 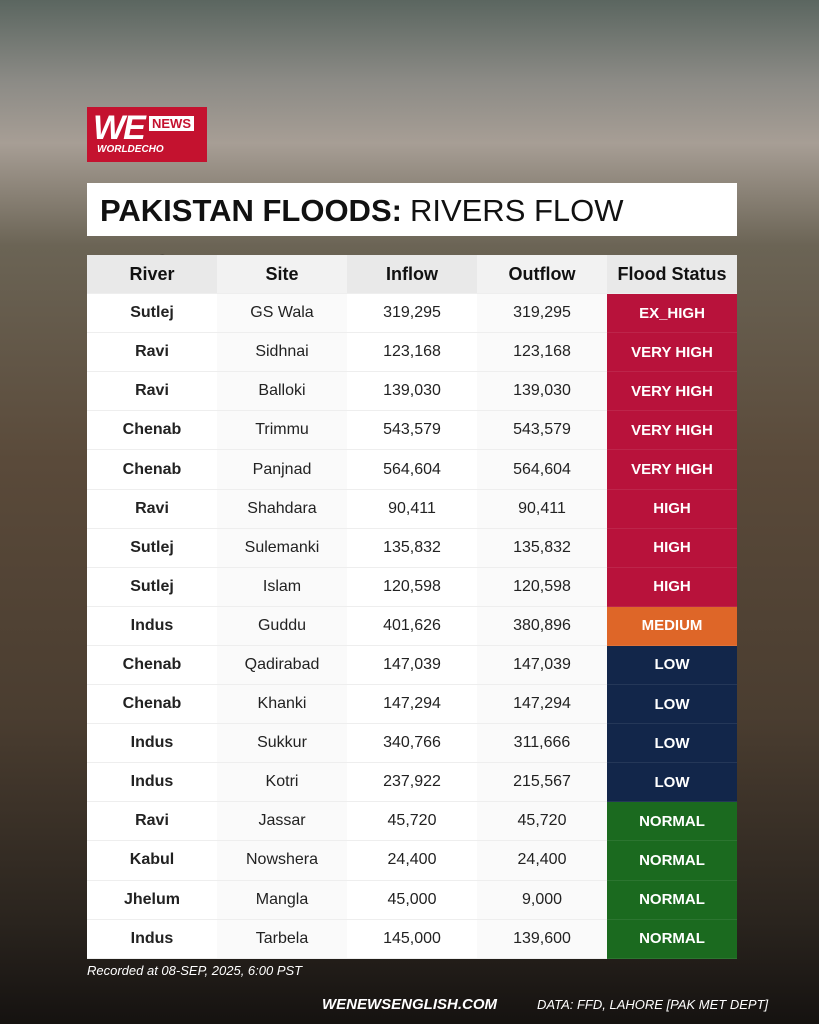 I want to click on table-cell: Panjnad, so click(x=282, y=470).